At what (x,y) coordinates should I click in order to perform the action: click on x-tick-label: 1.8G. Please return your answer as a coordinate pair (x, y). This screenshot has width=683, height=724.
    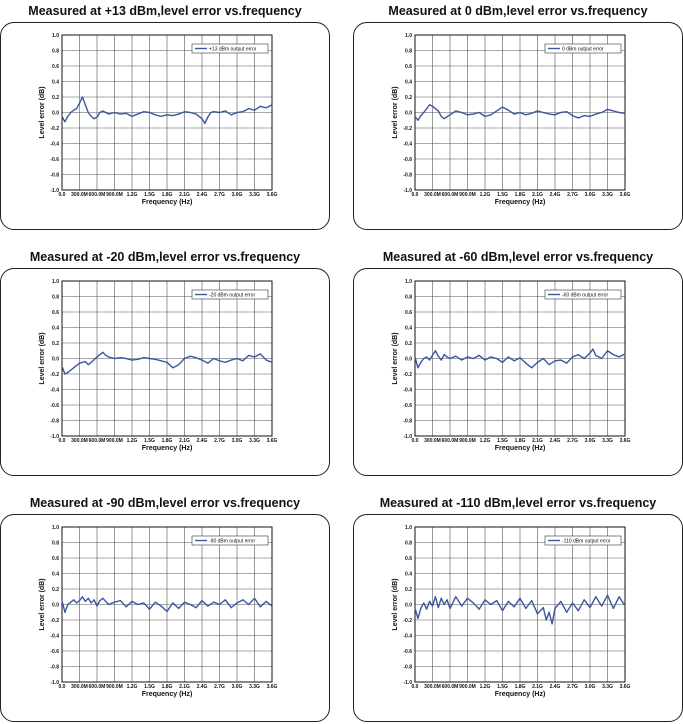
    Looking at the image, I should click on (520, 441).